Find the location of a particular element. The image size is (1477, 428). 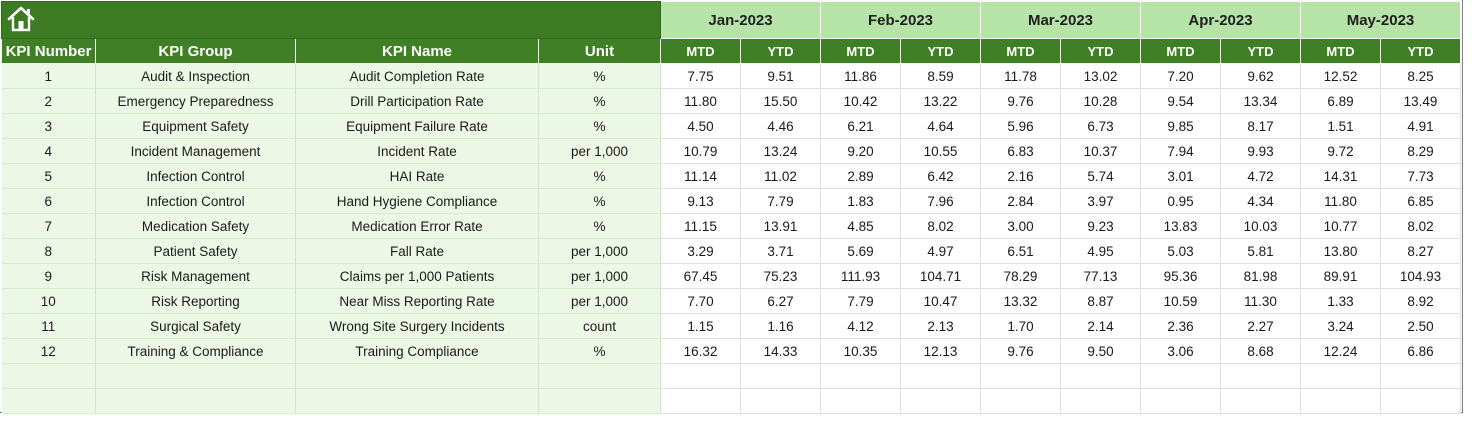

kpi-name-cell: Medication Error Rate is located at coordinates (417, 226).